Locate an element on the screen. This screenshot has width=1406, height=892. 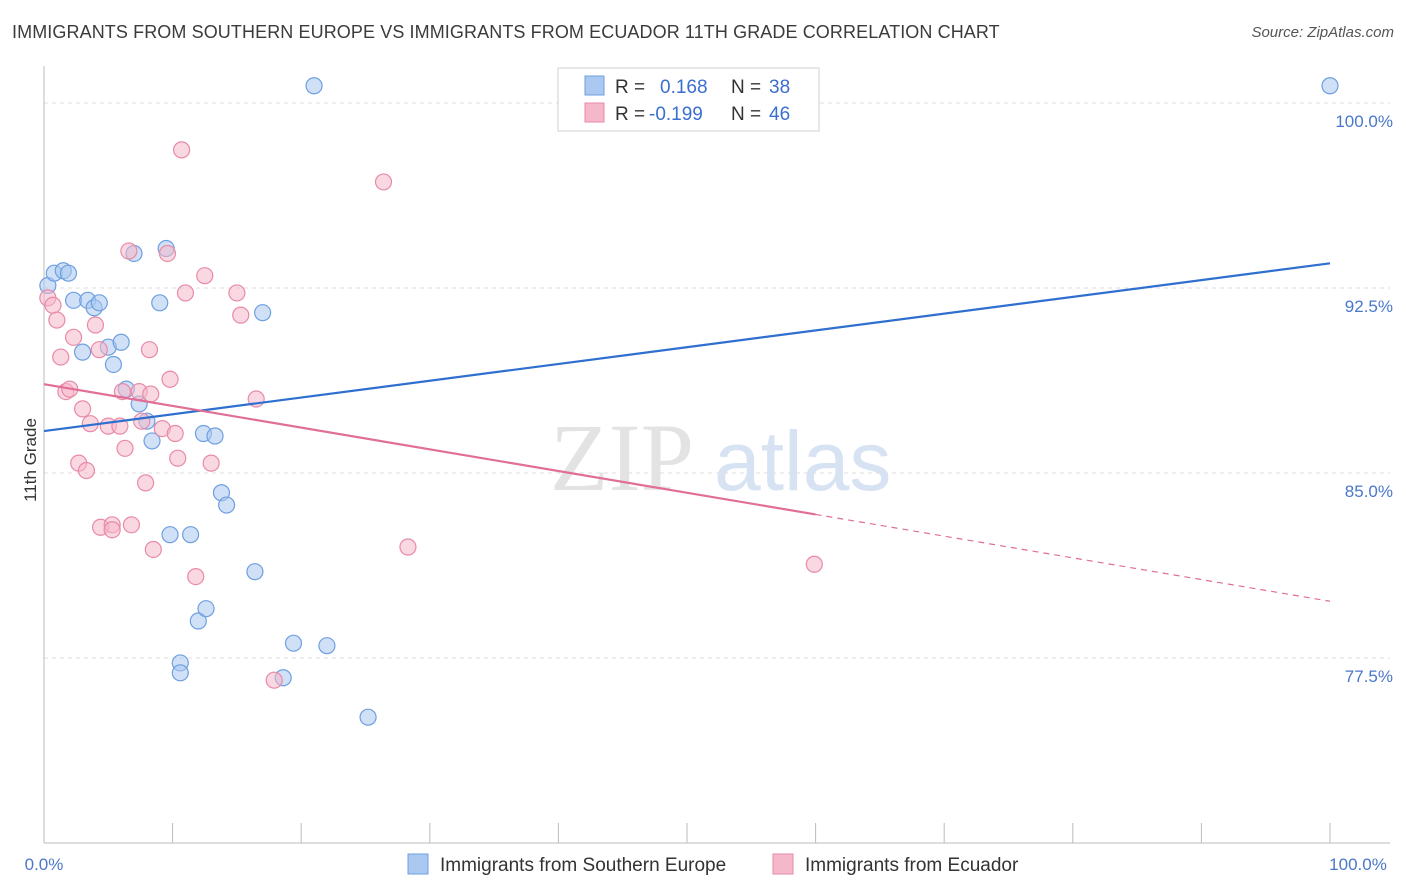
trend-line-pink is located at coordinates (429, 449).